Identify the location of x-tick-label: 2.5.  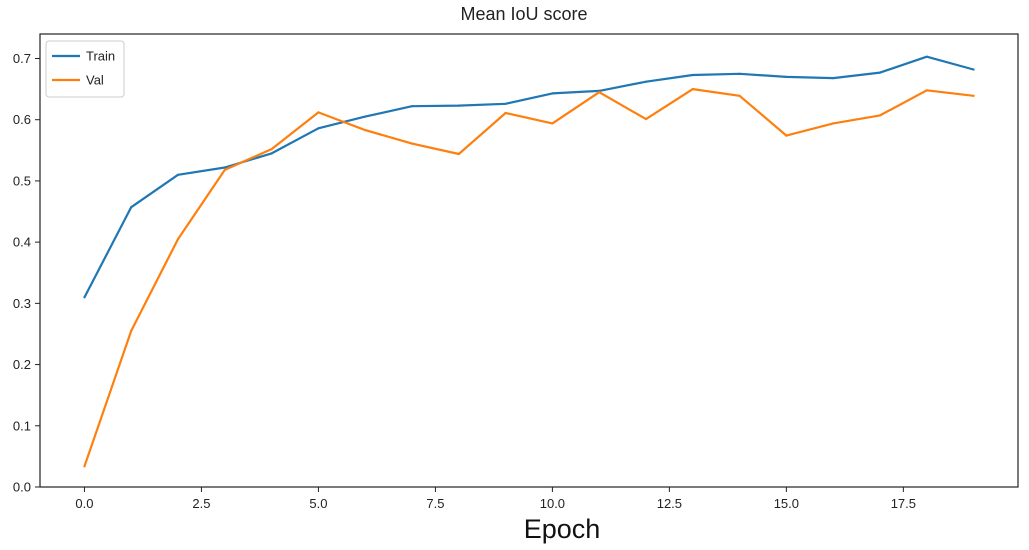
(201, 503).